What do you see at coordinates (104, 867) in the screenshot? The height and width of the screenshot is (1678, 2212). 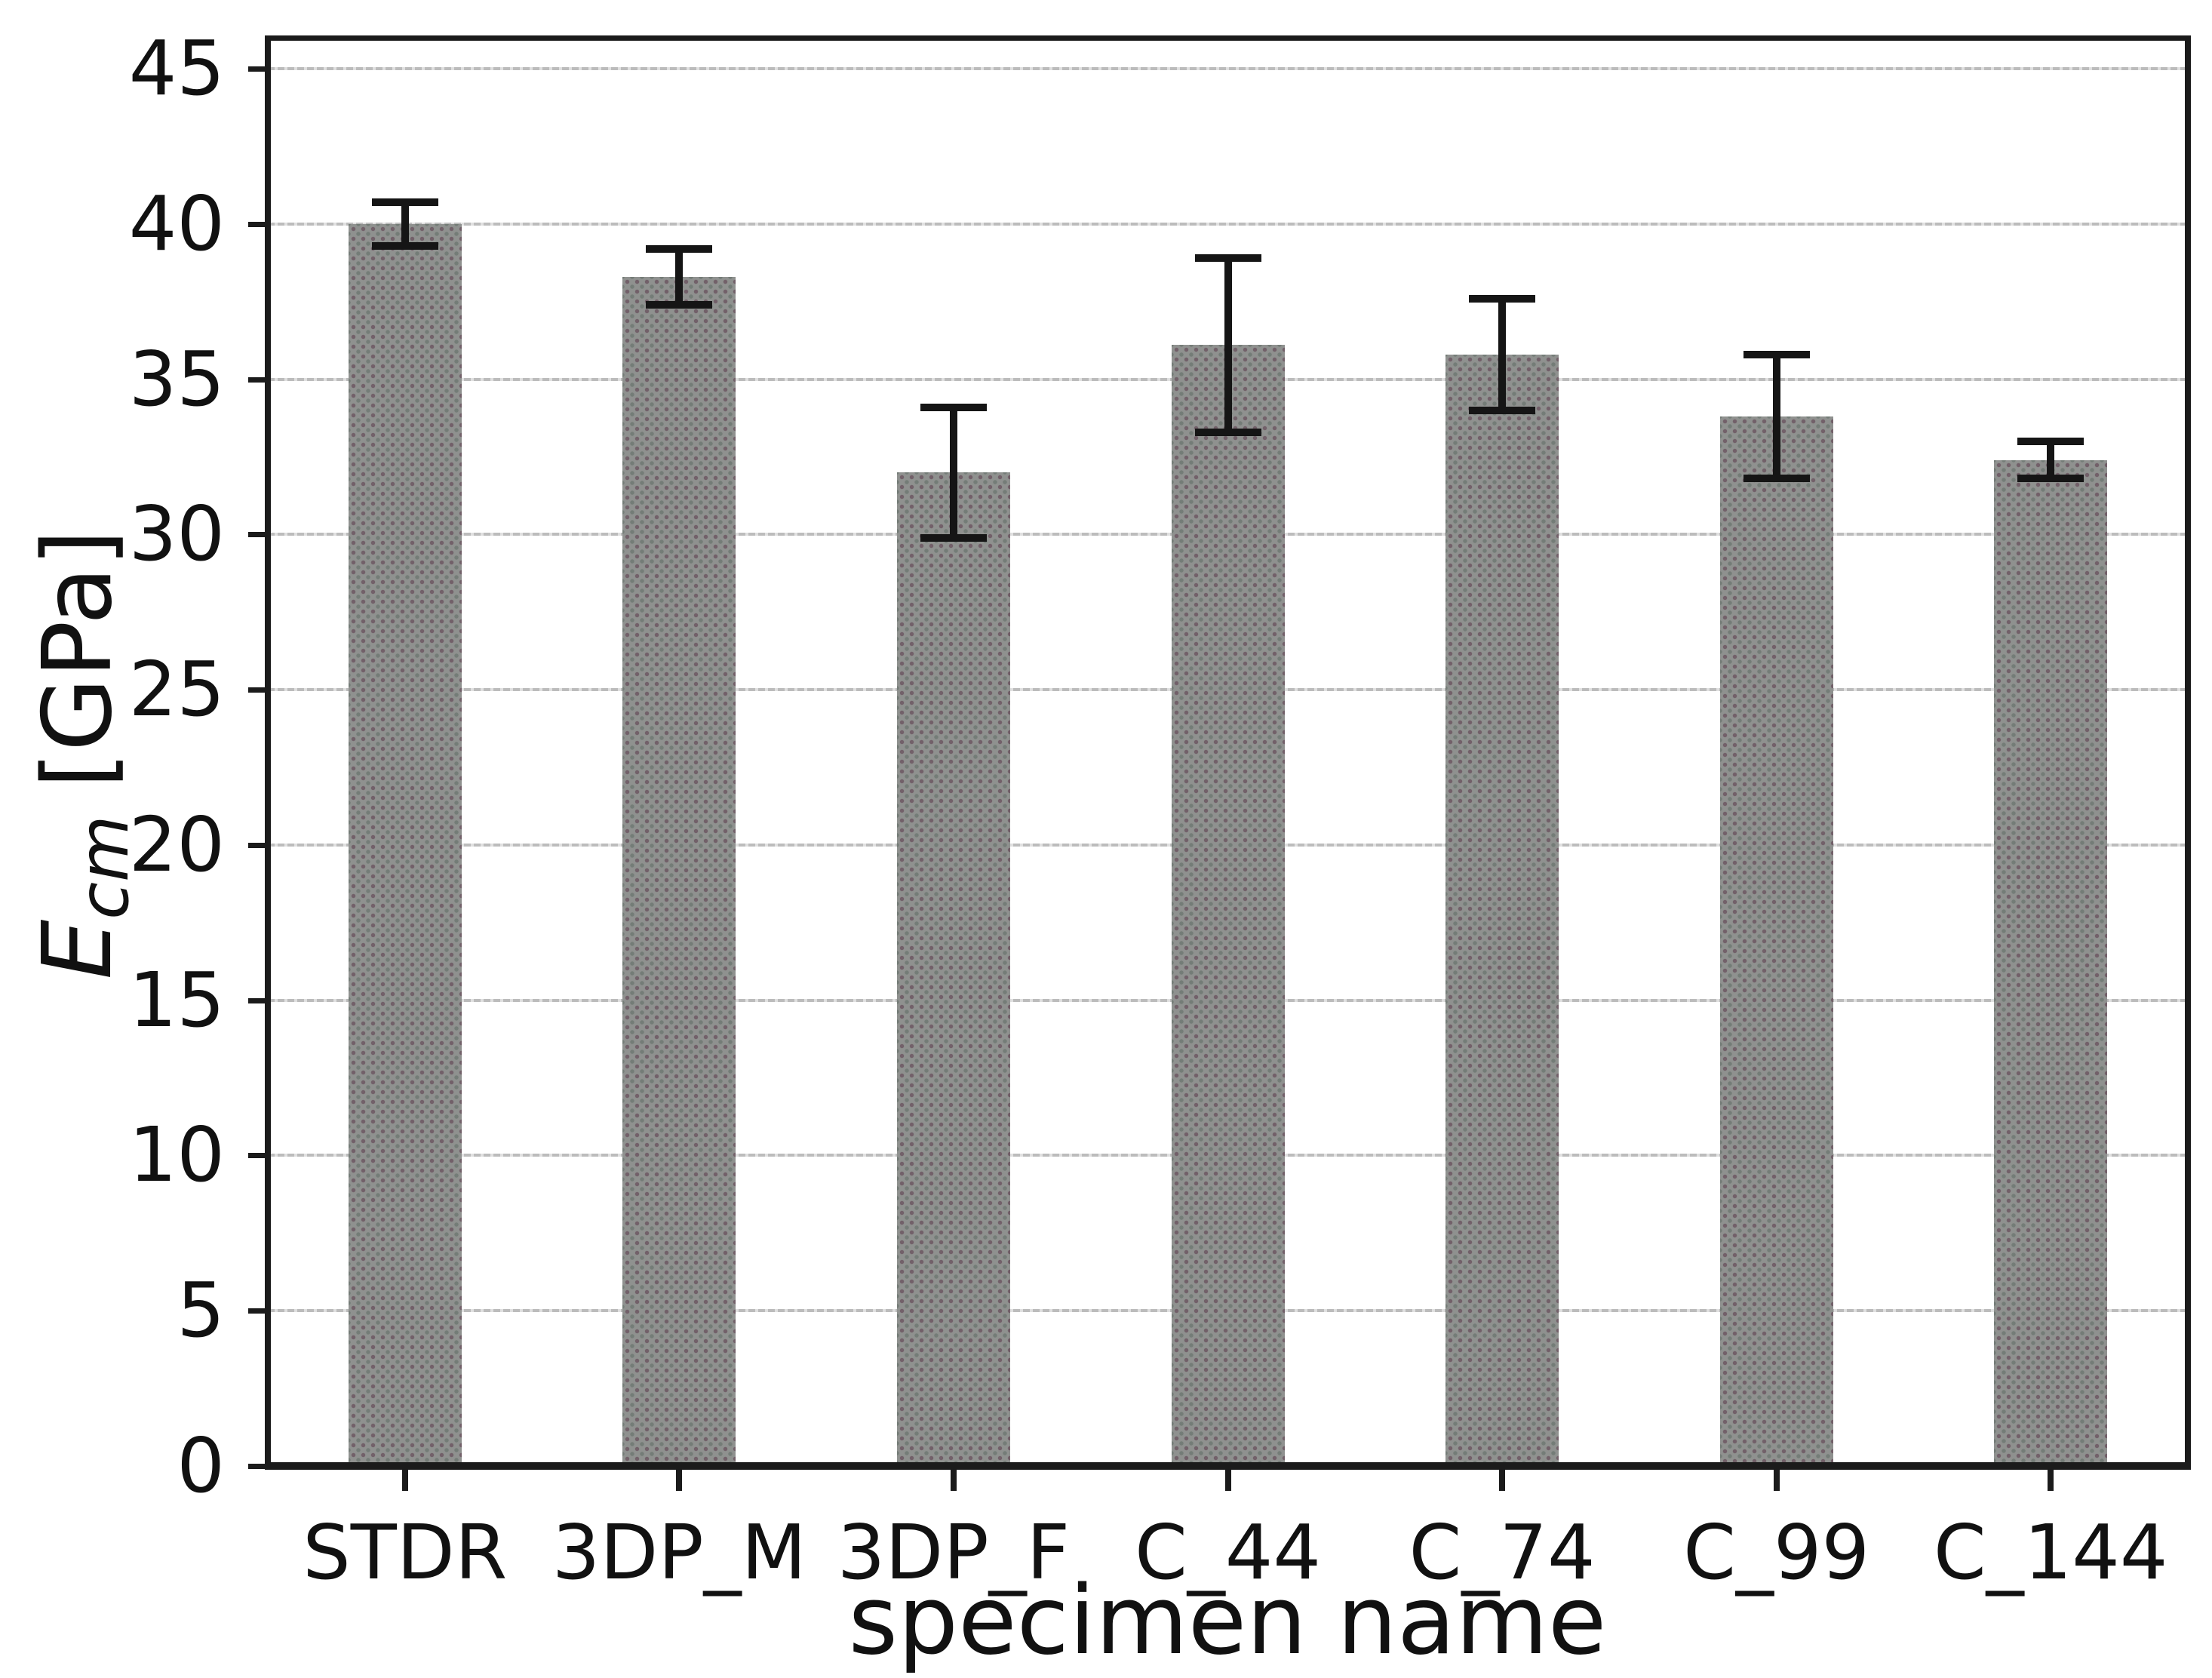 I see `y-axis-subscript: cm` at bounding box center [104, 867].